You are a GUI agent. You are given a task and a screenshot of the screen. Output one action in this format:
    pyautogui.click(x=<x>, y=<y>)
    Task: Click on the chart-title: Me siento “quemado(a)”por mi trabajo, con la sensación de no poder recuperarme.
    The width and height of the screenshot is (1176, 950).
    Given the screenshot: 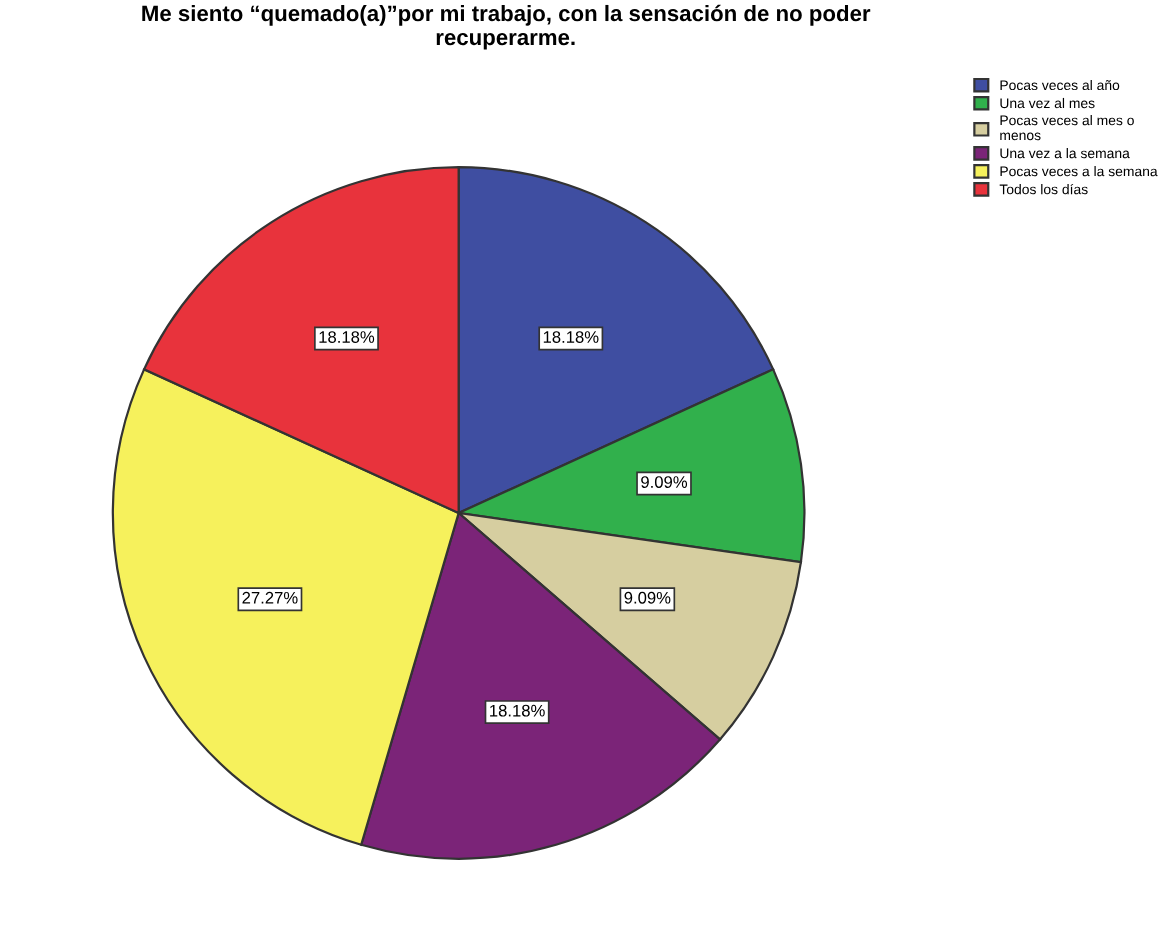 What is the action you would take?
    pyautogui.click(x=506, y=27)
    